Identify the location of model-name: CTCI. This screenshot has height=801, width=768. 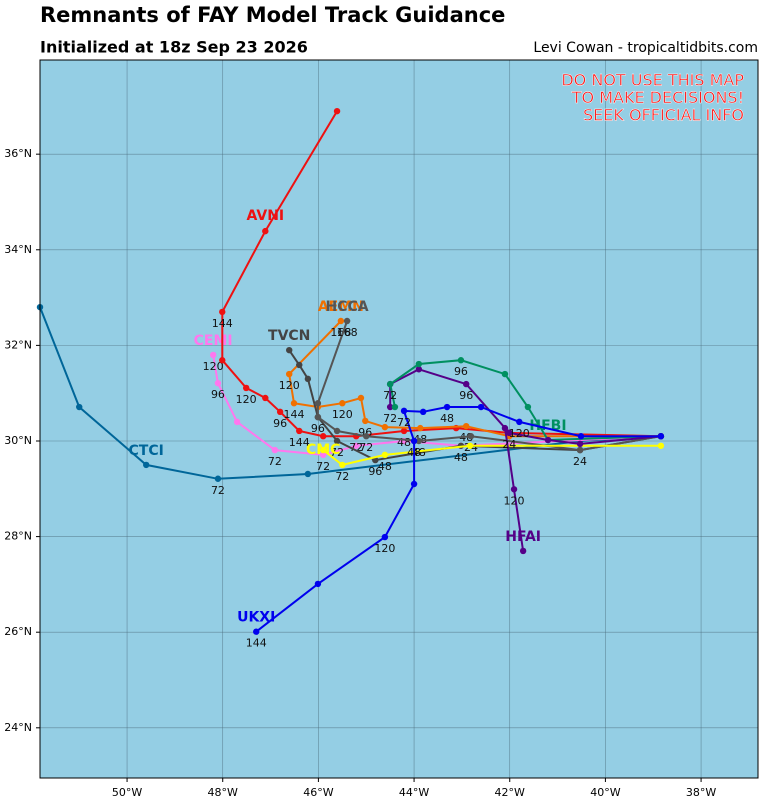
(146, 451).